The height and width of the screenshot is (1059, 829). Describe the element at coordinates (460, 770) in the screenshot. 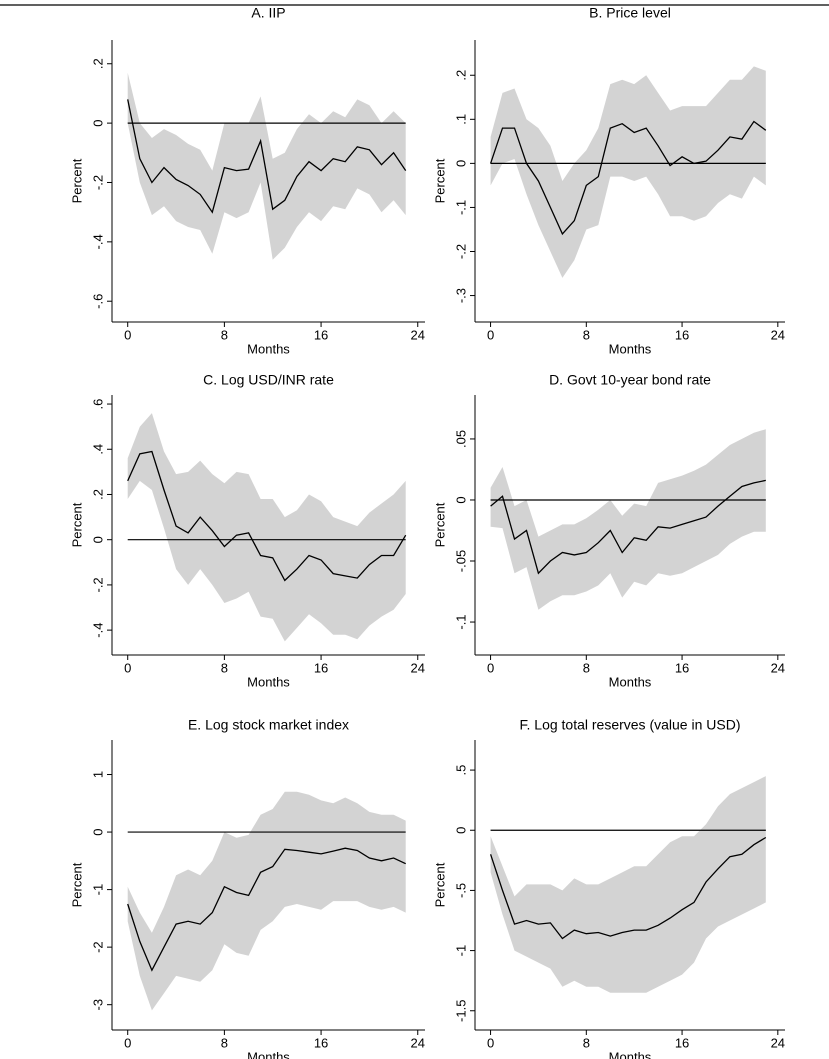

I see `y-tick-label: .5` at that location.